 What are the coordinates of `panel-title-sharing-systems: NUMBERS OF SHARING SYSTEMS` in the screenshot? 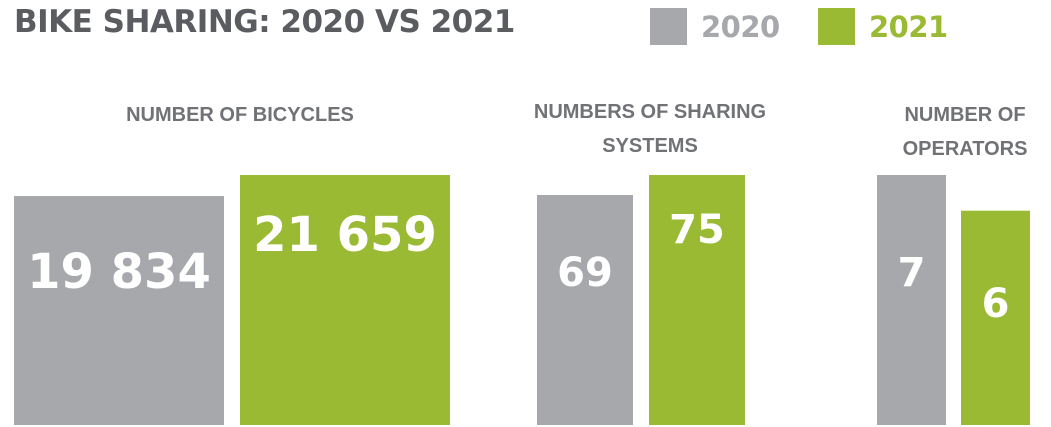 It's located at (650, 129).